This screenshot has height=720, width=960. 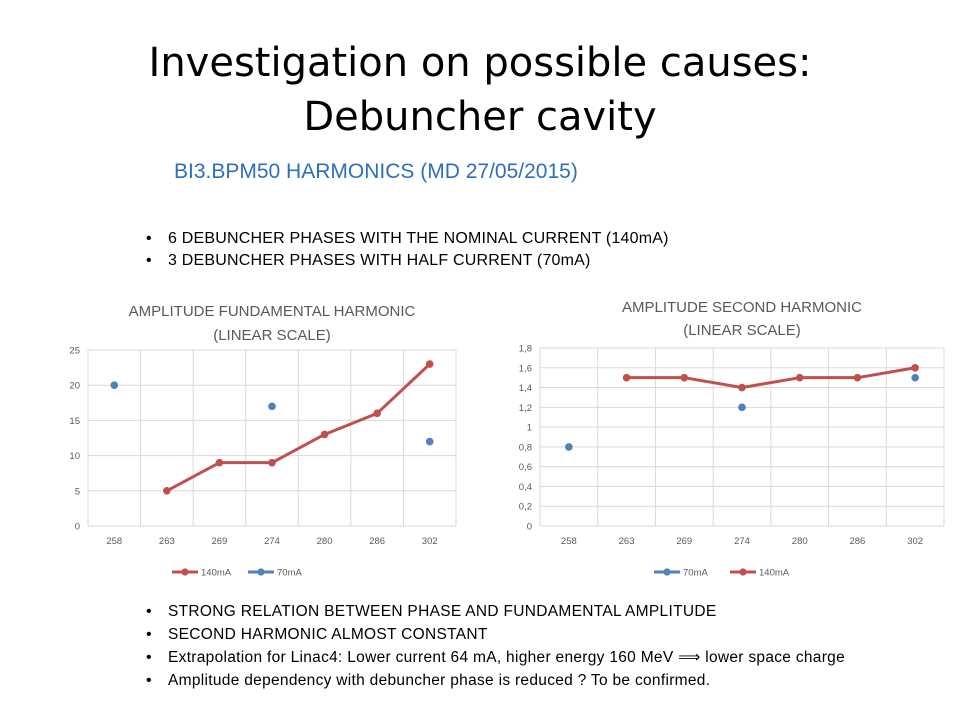 I want to click on y-tick-label: 1,8, so click(x=525, y=349).